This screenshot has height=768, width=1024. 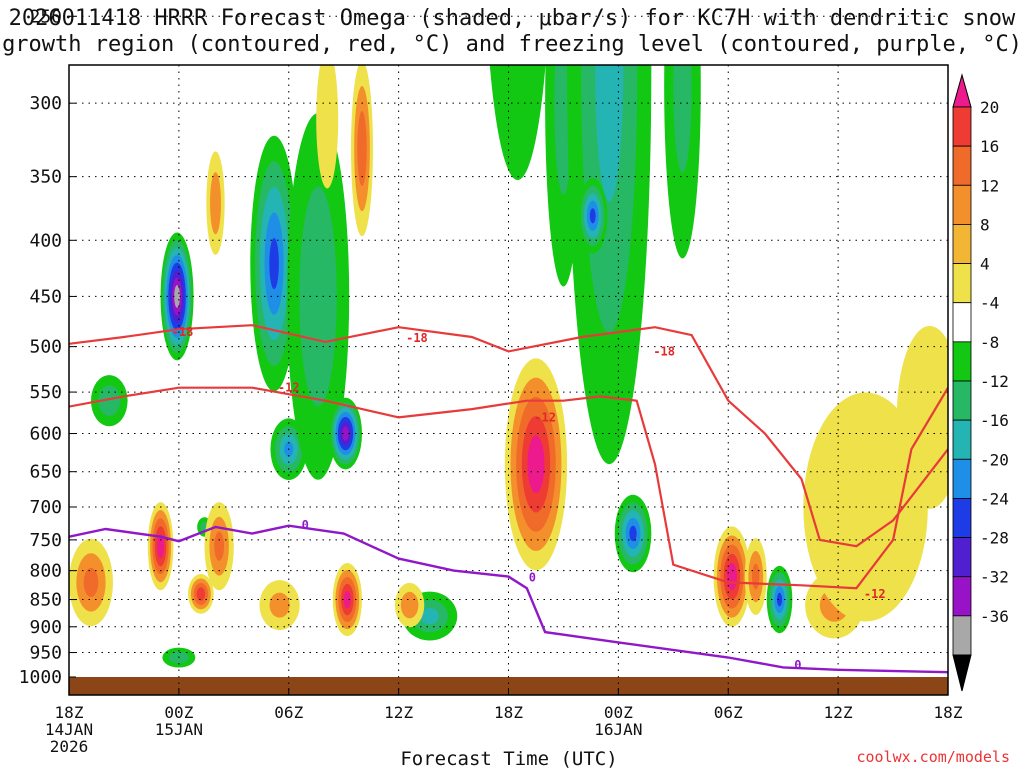 What do you see at coordinates (45, 540) in the screenshot?
I see `y-tick-label: 750` at bounding box center [45, 540].